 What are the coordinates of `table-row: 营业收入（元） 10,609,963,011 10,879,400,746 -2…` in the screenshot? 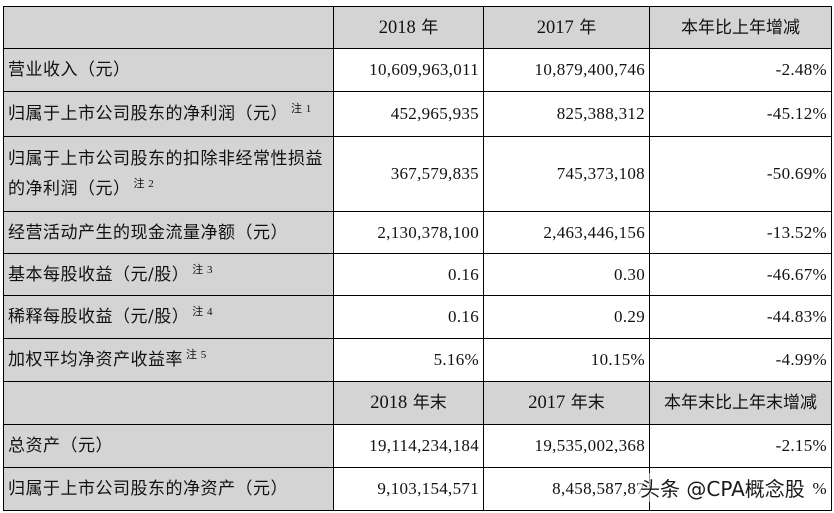 It's located at (417, 70).